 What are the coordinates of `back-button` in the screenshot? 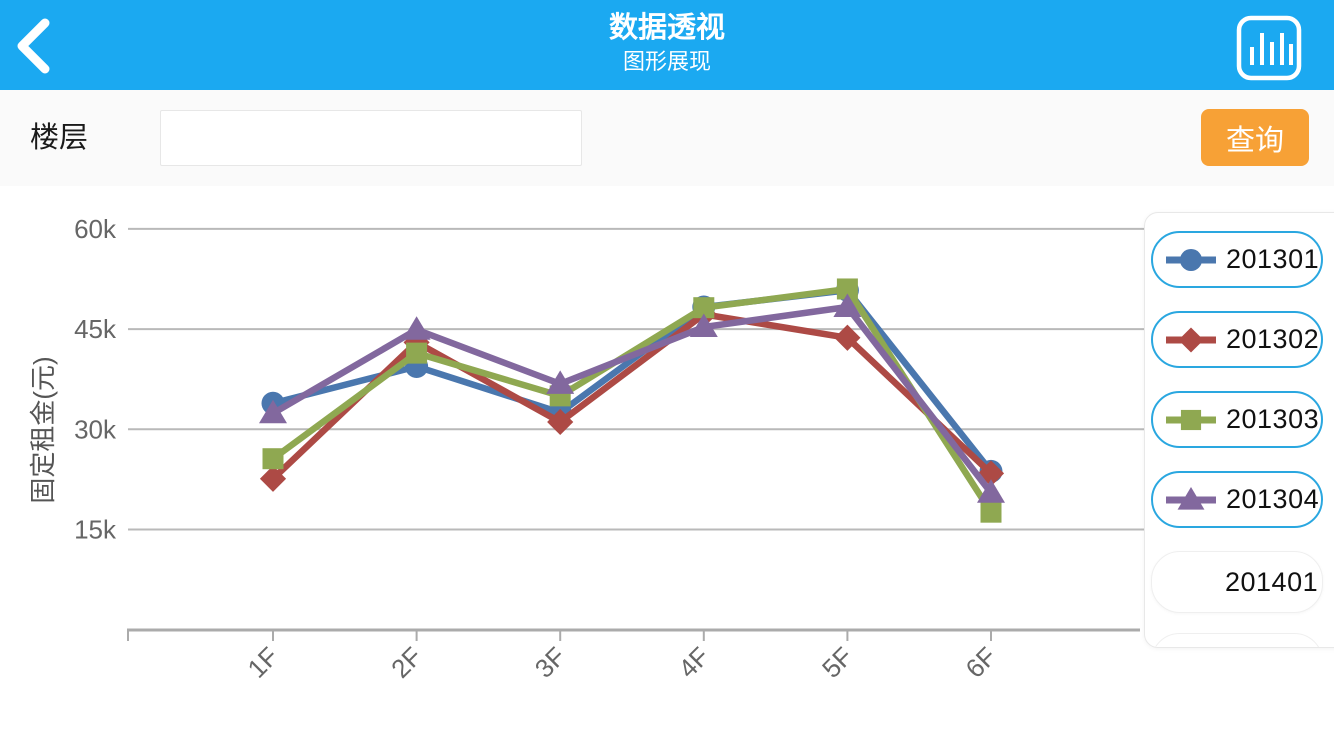 It's located at (34, 46).